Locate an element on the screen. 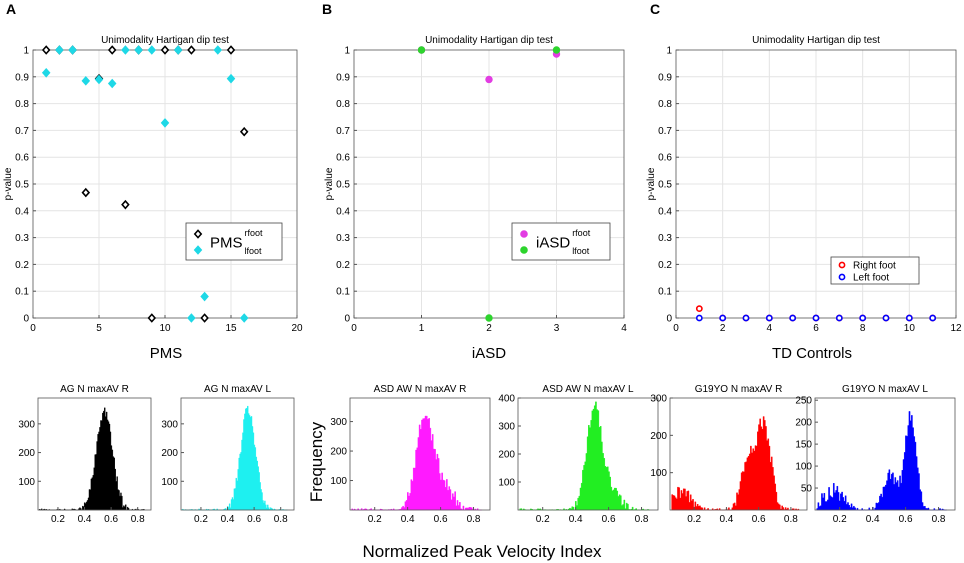  y-tick-label: 400 is located at coordinates (506, 399).